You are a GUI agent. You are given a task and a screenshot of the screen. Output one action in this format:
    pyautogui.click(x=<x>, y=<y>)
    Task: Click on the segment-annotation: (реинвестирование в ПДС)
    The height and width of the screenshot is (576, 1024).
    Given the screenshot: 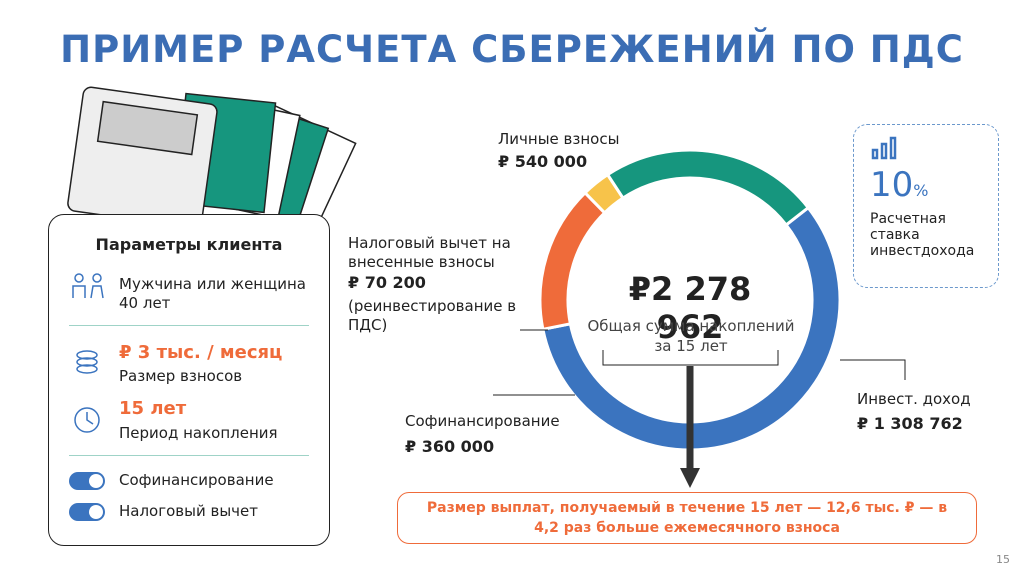 What is the action you would take?
    pyautogui.click(x=432, y=315)
    